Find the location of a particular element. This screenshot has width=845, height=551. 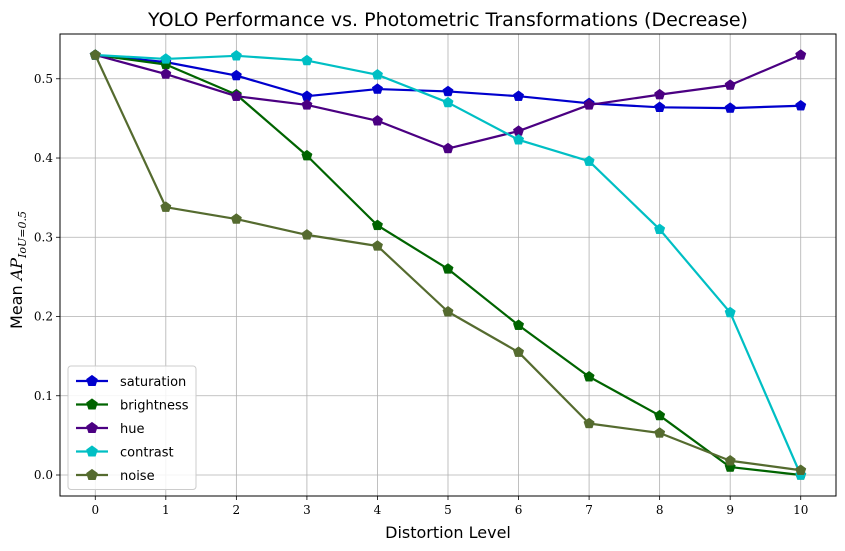

y-tick-label: 0.0 is located at coordinates (43, 475).